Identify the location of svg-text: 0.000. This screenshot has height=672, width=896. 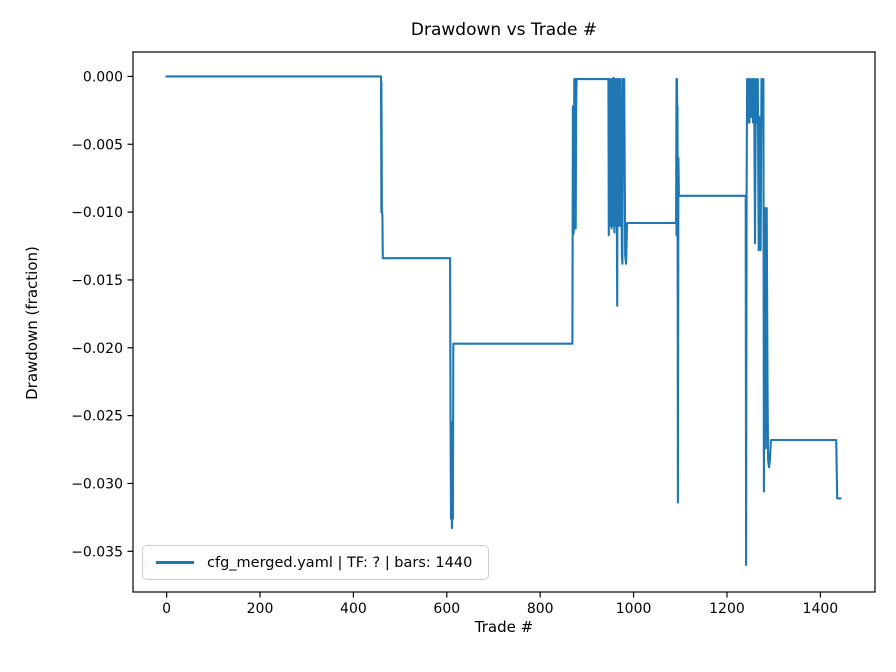
(103, 77).